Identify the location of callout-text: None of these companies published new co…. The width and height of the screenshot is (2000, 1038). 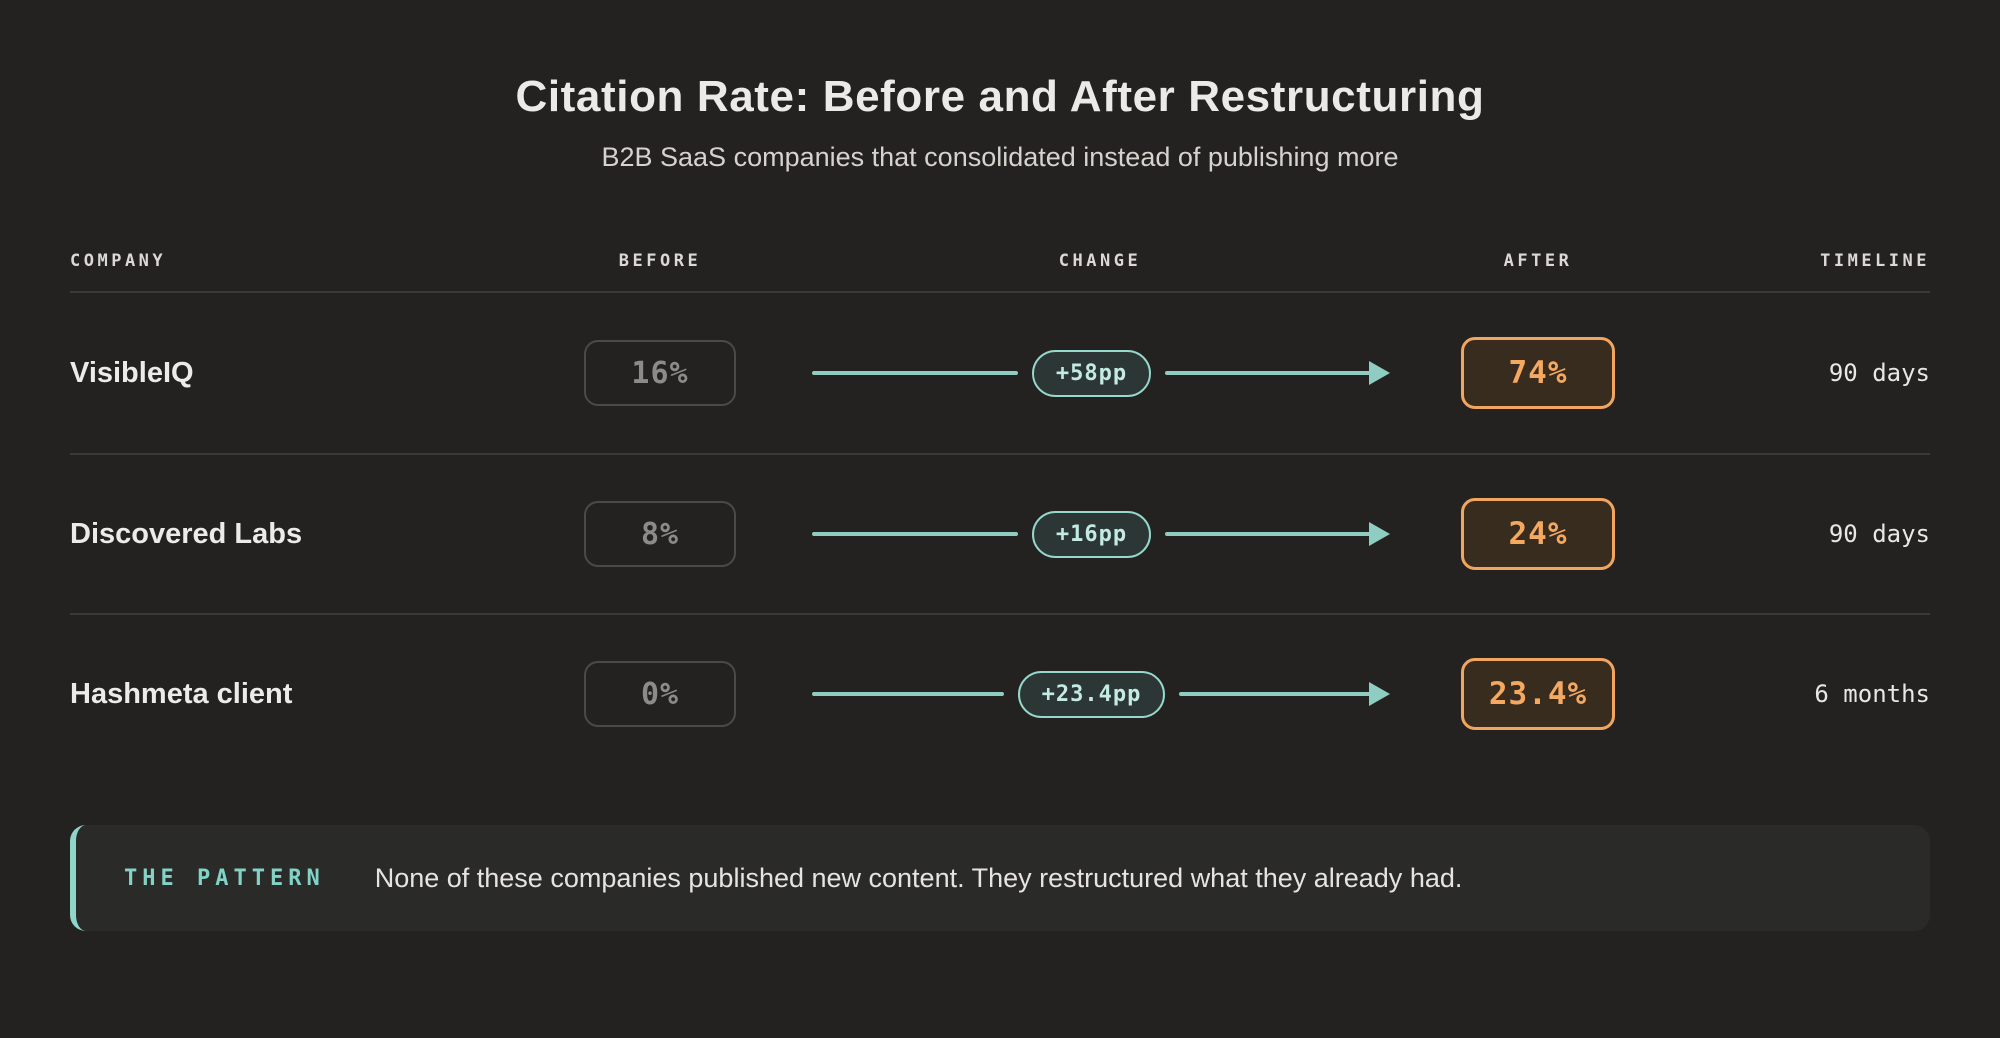
(918, 877).